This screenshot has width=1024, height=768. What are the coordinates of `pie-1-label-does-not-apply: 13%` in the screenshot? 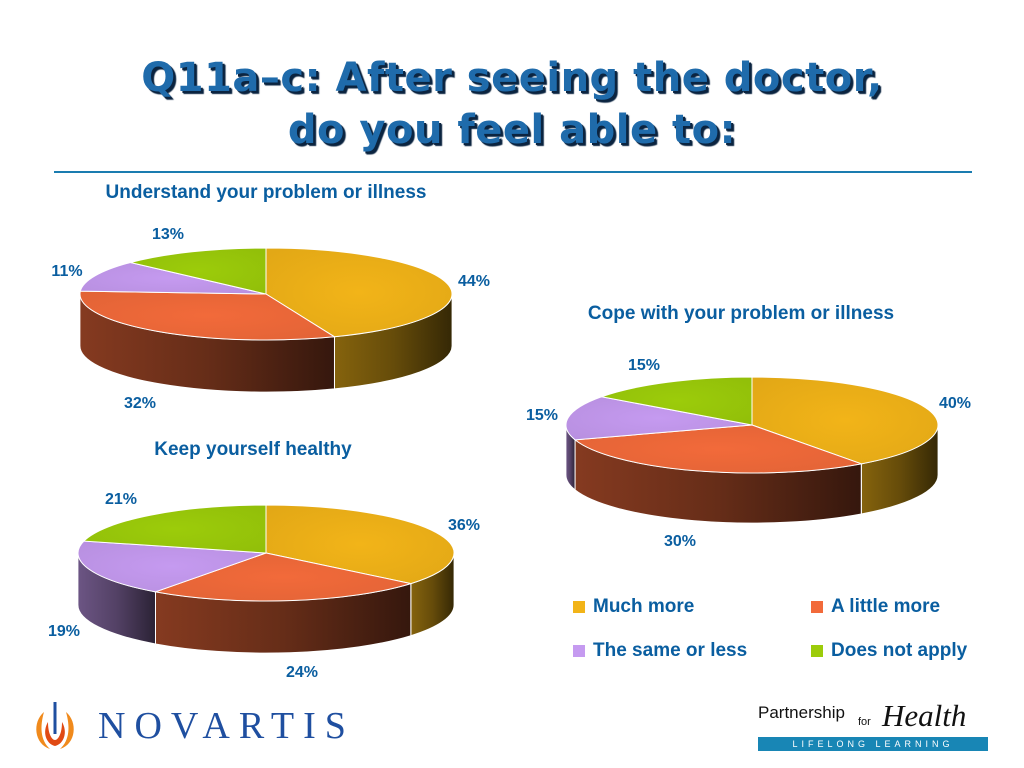 It's located at (168, 234).